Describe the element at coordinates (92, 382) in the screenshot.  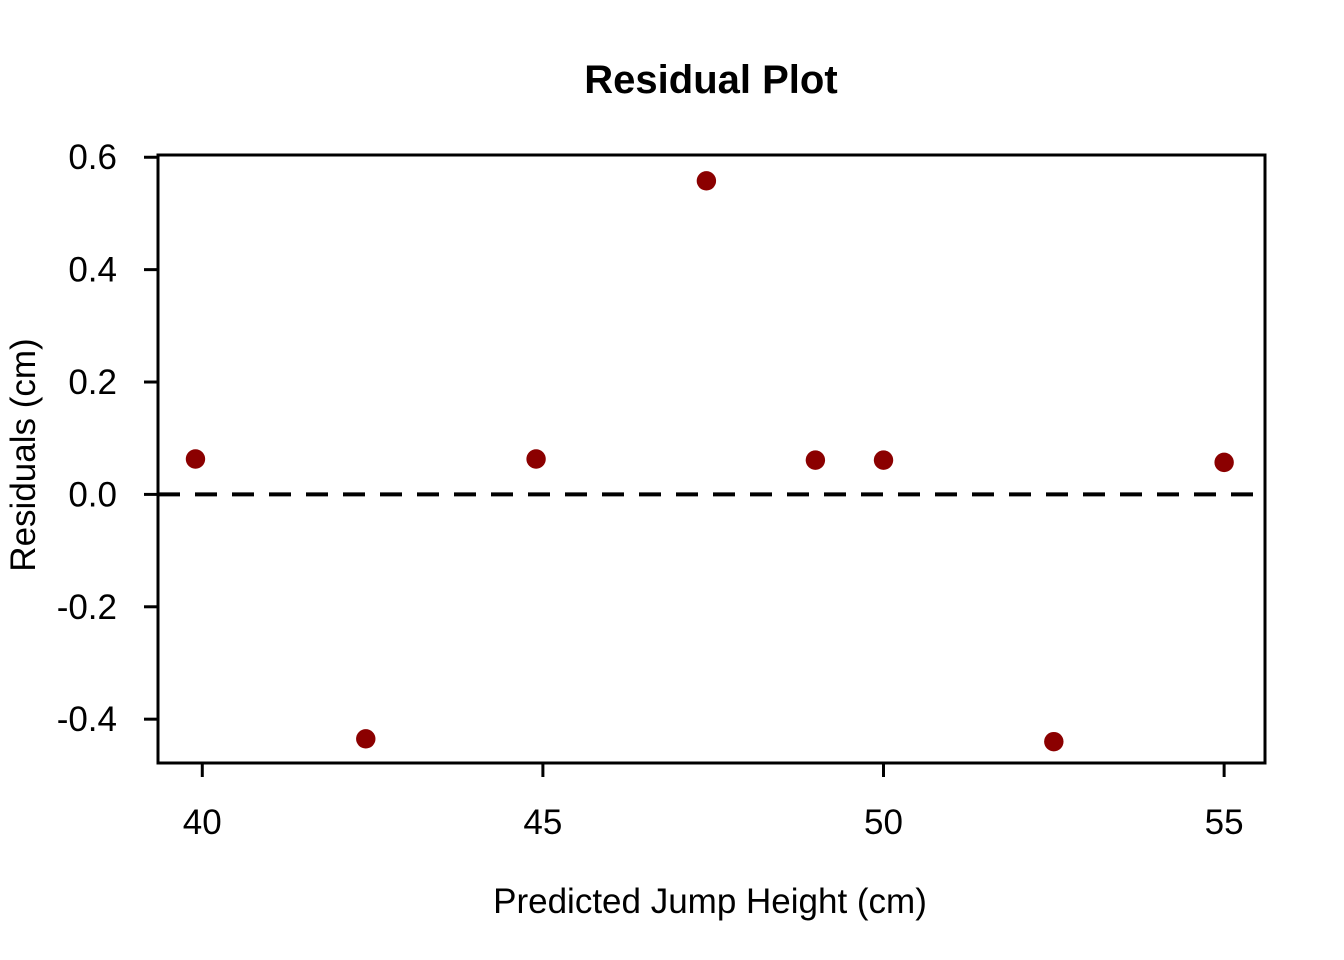
I see `y-tick-label: 0.2` at that location.